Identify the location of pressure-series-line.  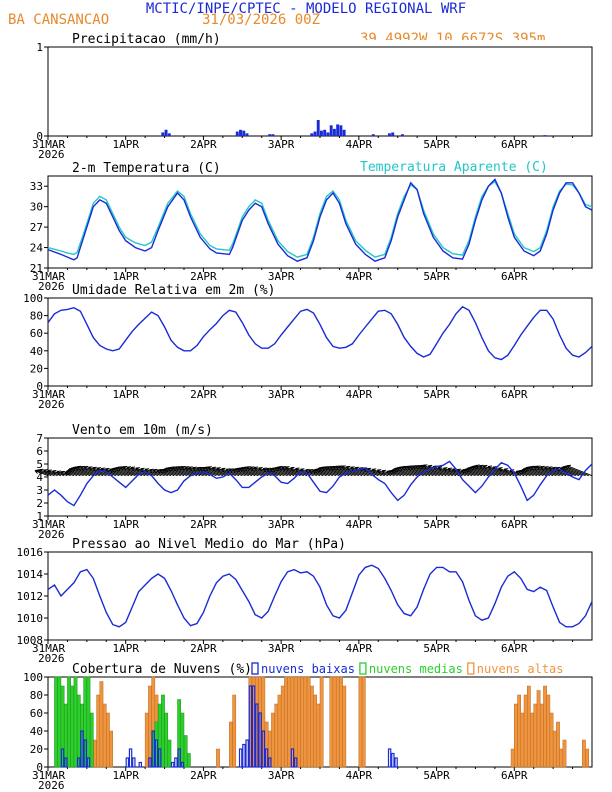
(320, 596).